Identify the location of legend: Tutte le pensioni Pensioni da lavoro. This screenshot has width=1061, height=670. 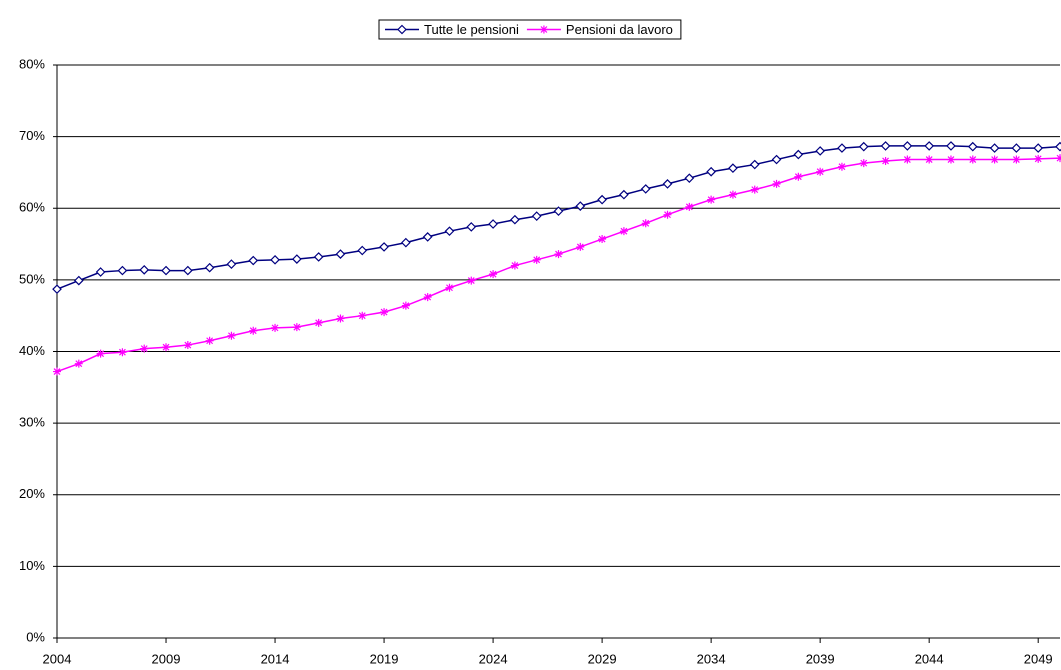
(530, 29).